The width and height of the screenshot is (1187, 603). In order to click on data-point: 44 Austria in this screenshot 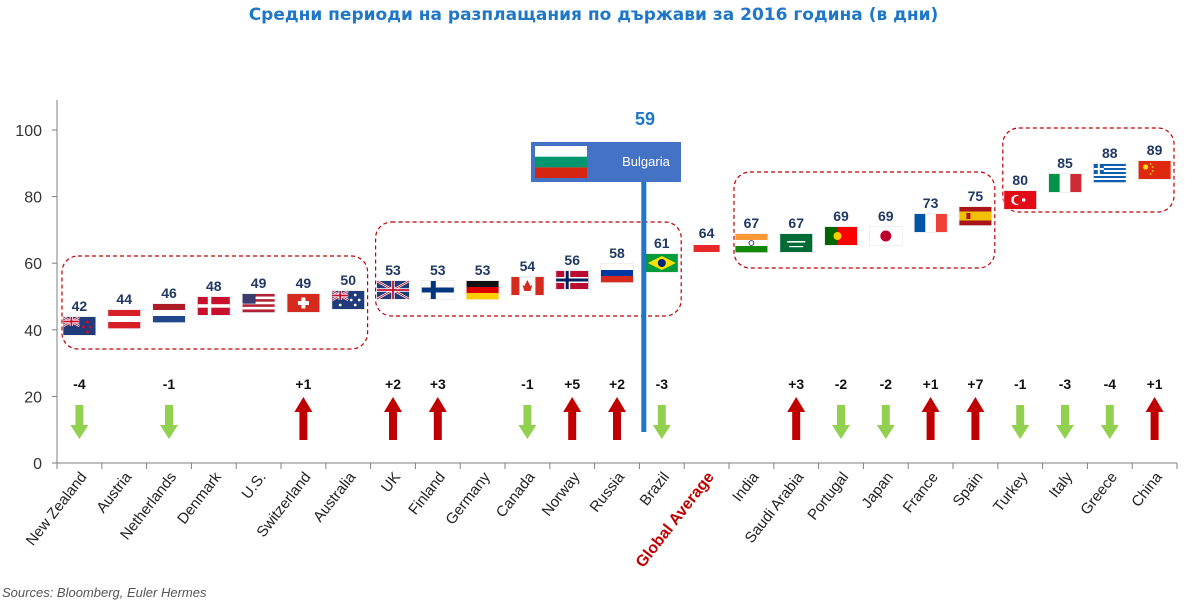, I will do `click(117, 403)`.